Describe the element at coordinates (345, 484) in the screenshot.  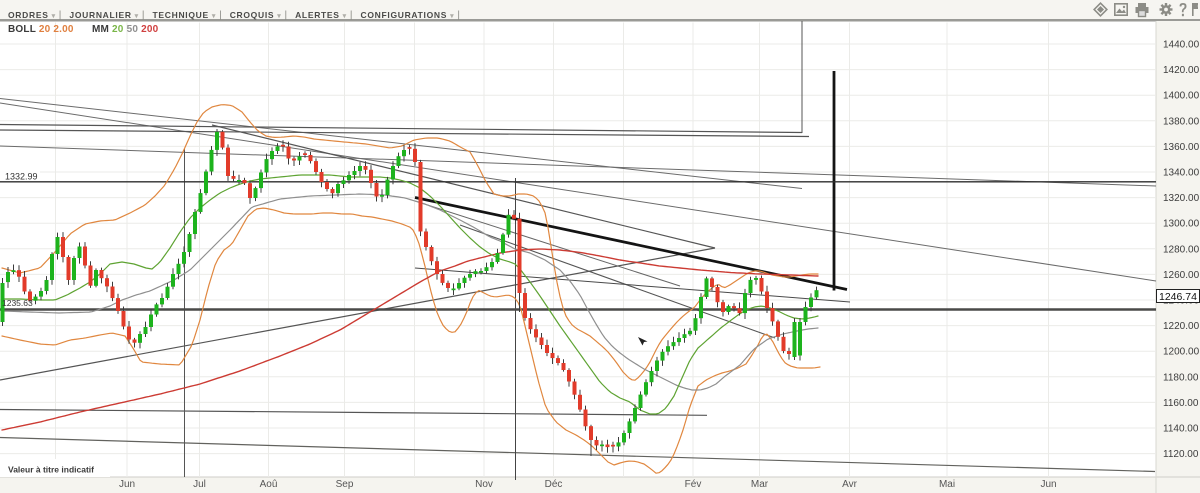
I see `svg-text: Sep` at that location.